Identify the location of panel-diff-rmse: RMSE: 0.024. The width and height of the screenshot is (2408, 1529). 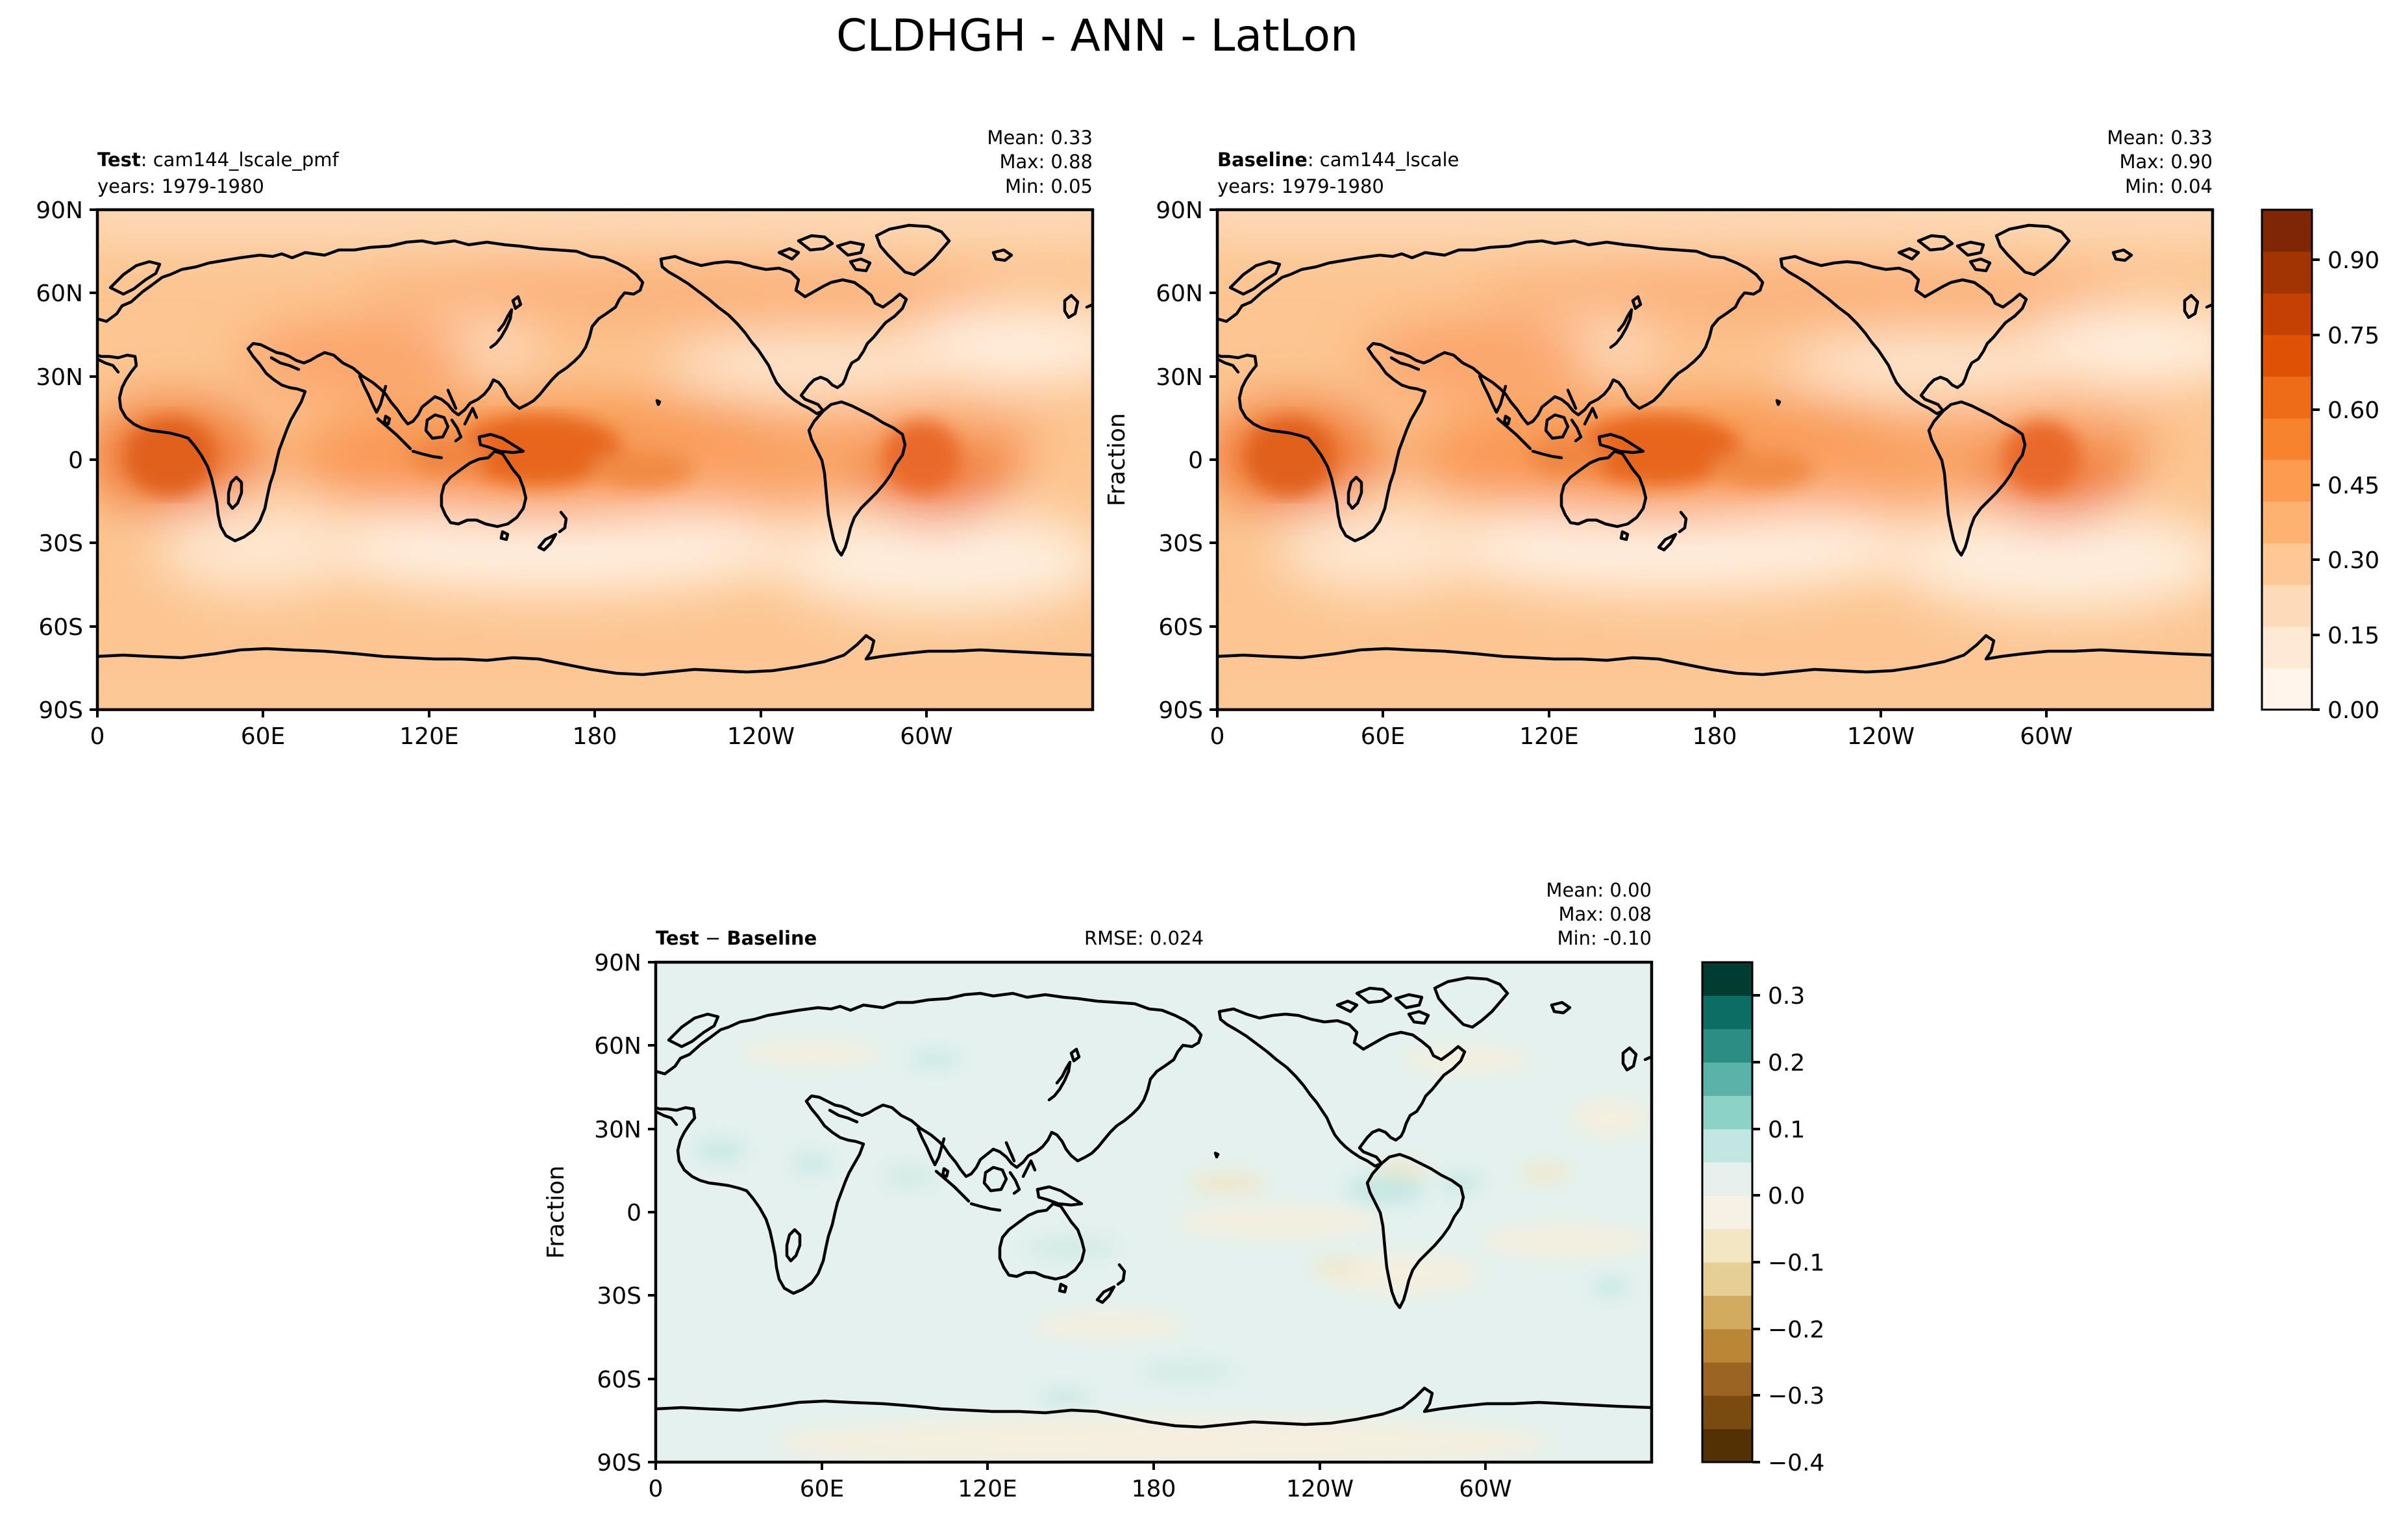
(1144, 938).